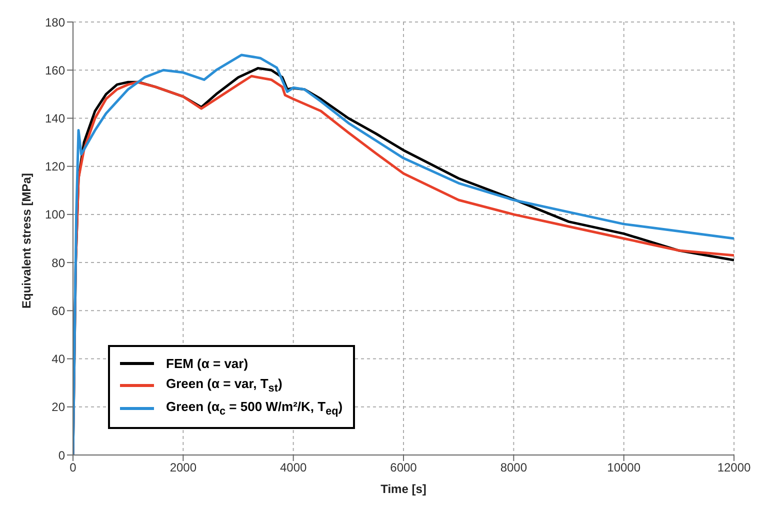  I want to click on legend-label: Green (α$_{c}$ = 500 W/m²/K, T$_{eq}$), so click(254, 408).